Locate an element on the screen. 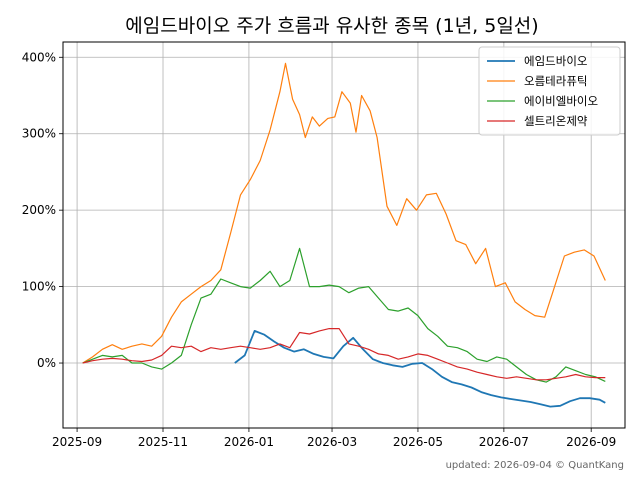 This screenshot has width=640, height=480. footer-credit: updated: 2026-09-04 © QuantKang is located at coordinates (535, 465).